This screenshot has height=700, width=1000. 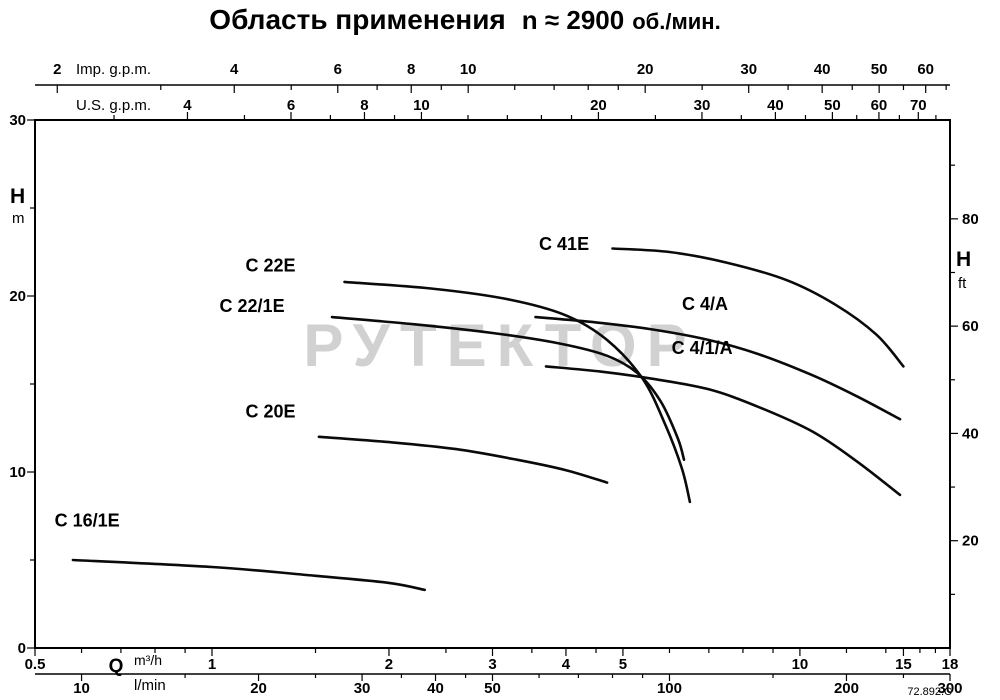 I want to click on svg-text: 80, so click(x=970, y=219).